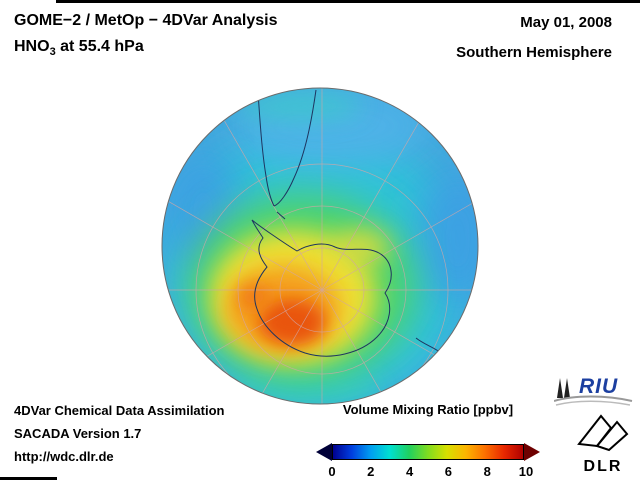 This screenshot has height=480, width=640. I want to click on colorbar-title: Volume Mixing Ratio [ppbv], so click(428, 409).